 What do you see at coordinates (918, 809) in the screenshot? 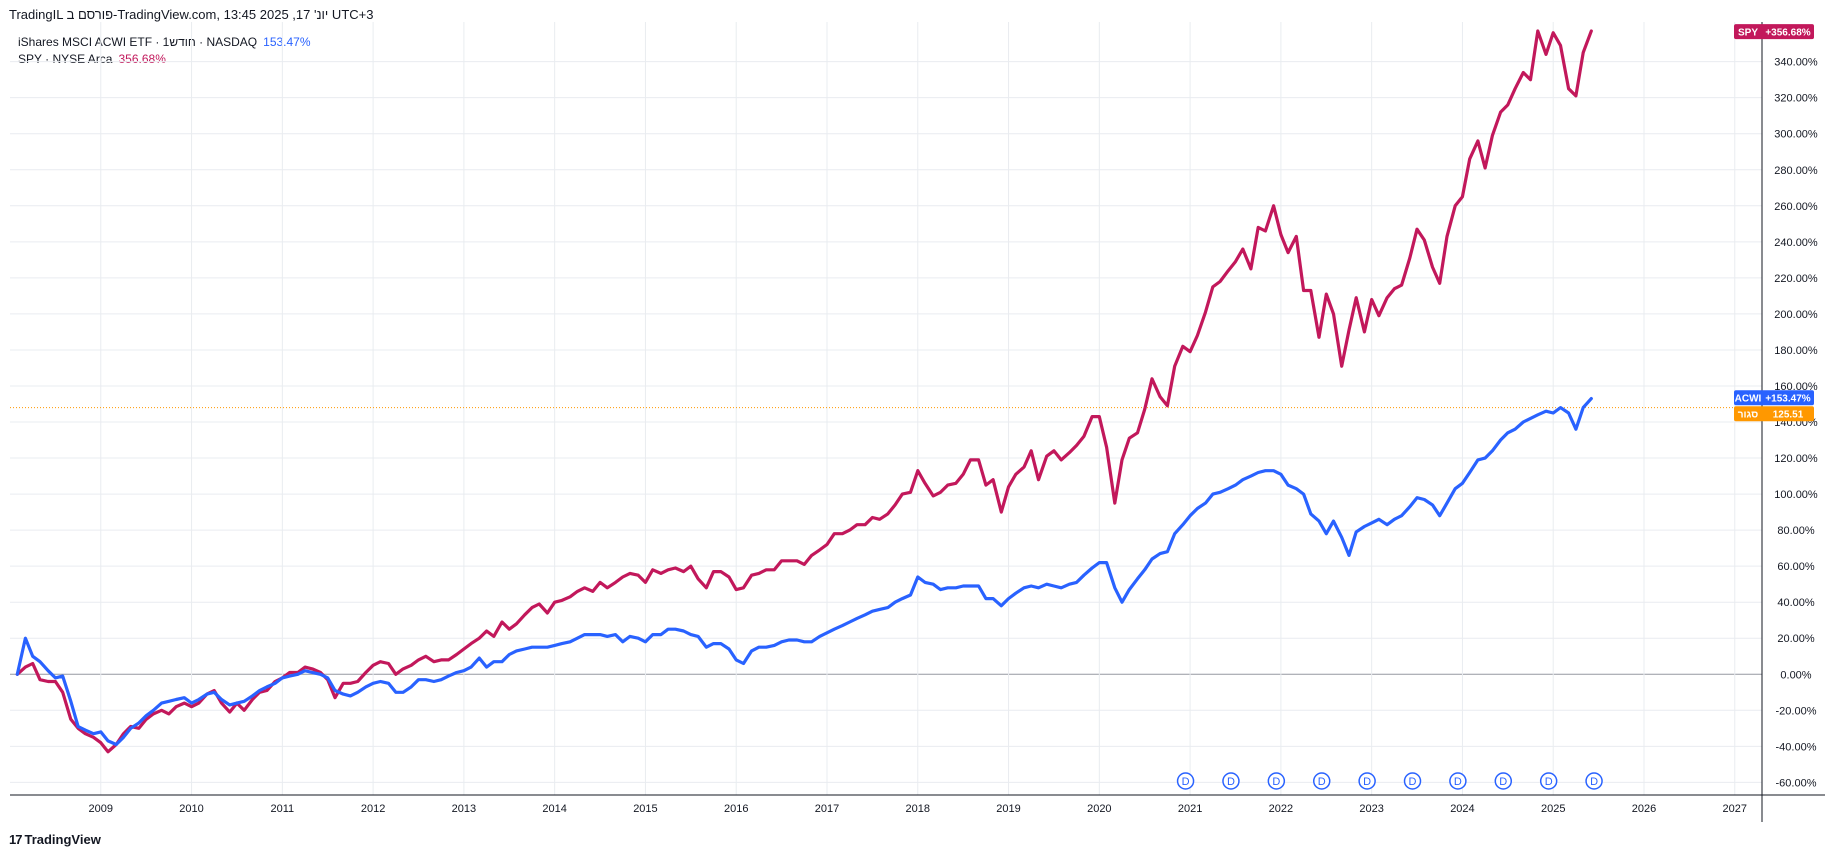
I see `x-tick-label: 2018` at bounding box center [918, 809].